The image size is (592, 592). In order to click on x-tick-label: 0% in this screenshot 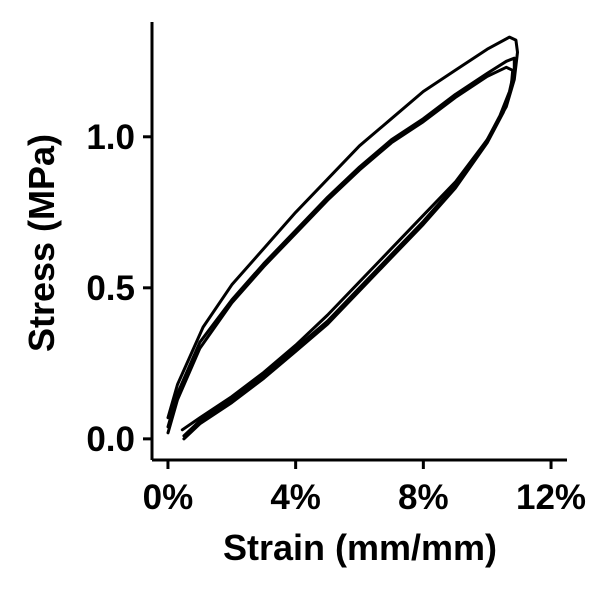, I will do `click(168, 497)`.